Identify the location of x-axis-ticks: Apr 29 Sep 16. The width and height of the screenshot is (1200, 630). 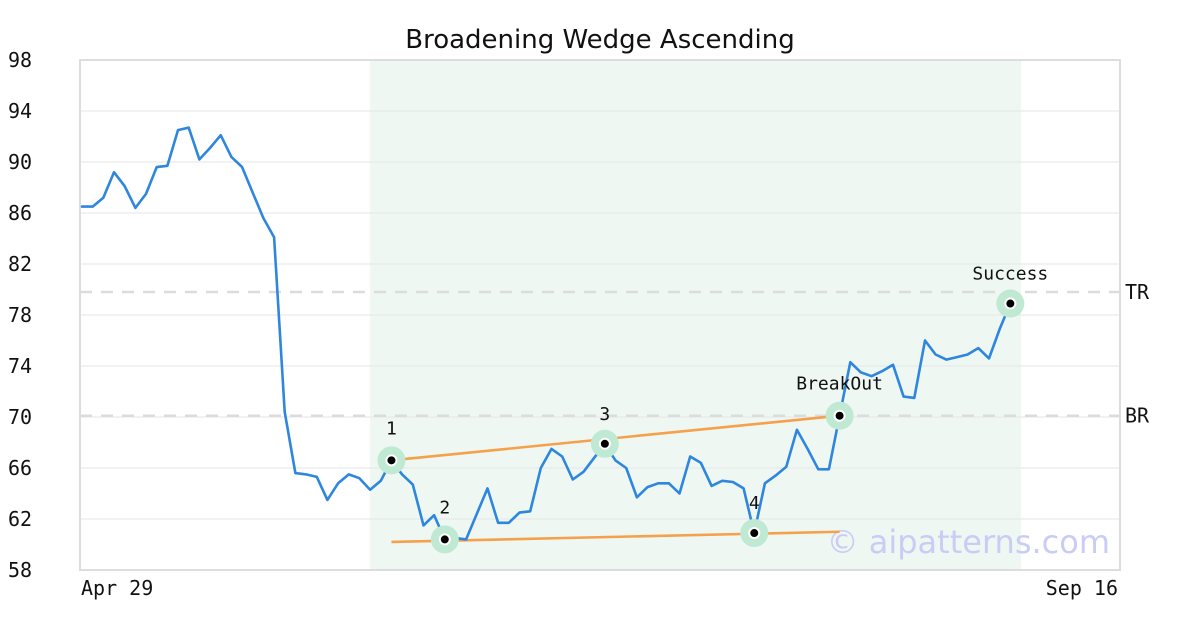
(599, 588).